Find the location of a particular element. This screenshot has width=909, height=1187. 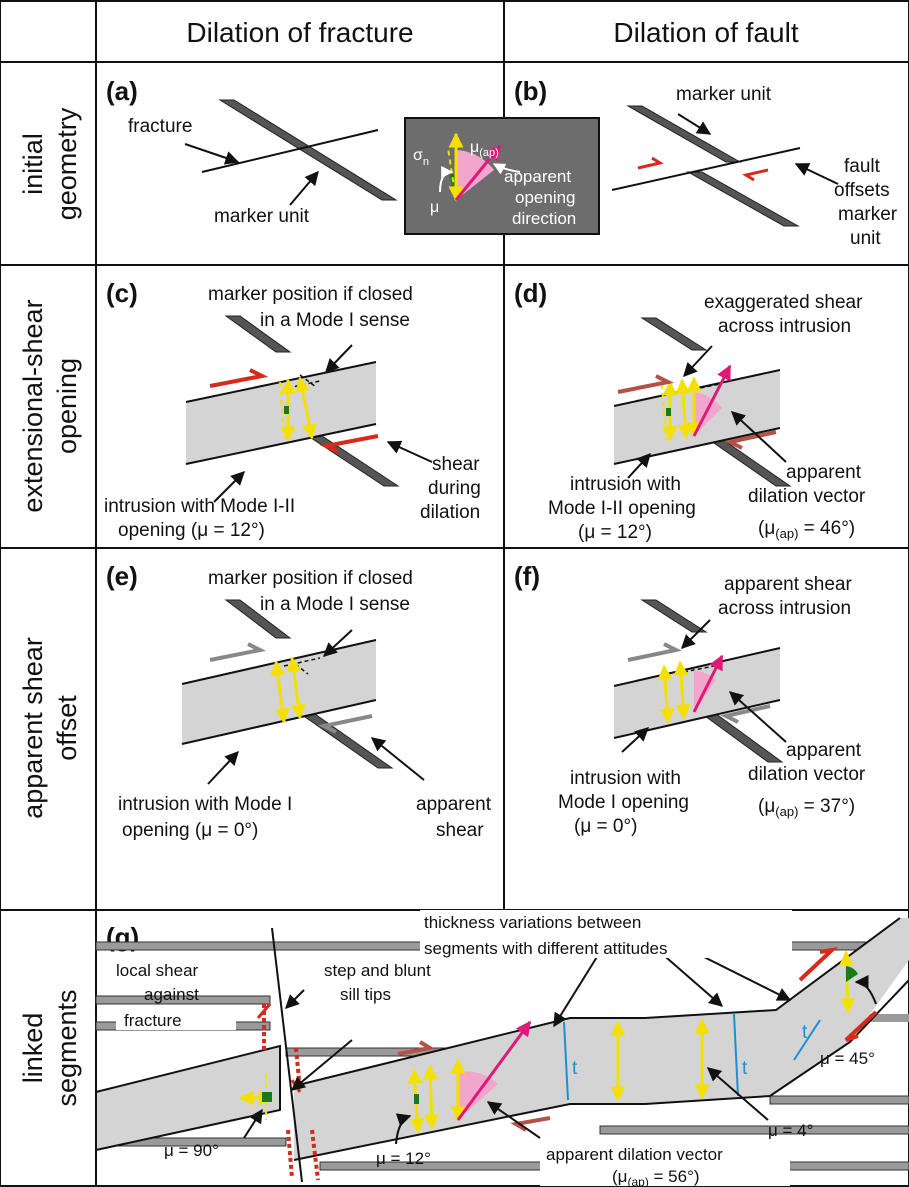

label-fault-3: marker is located at coordinates (868, 214).